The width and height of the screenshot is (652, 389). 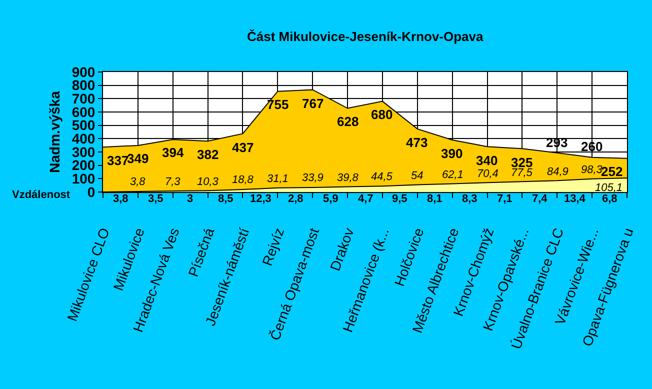 What do you see at coordinates (610, 199) in the screenshot?
I see `text: 6,8` at bounding box center [610, 199].